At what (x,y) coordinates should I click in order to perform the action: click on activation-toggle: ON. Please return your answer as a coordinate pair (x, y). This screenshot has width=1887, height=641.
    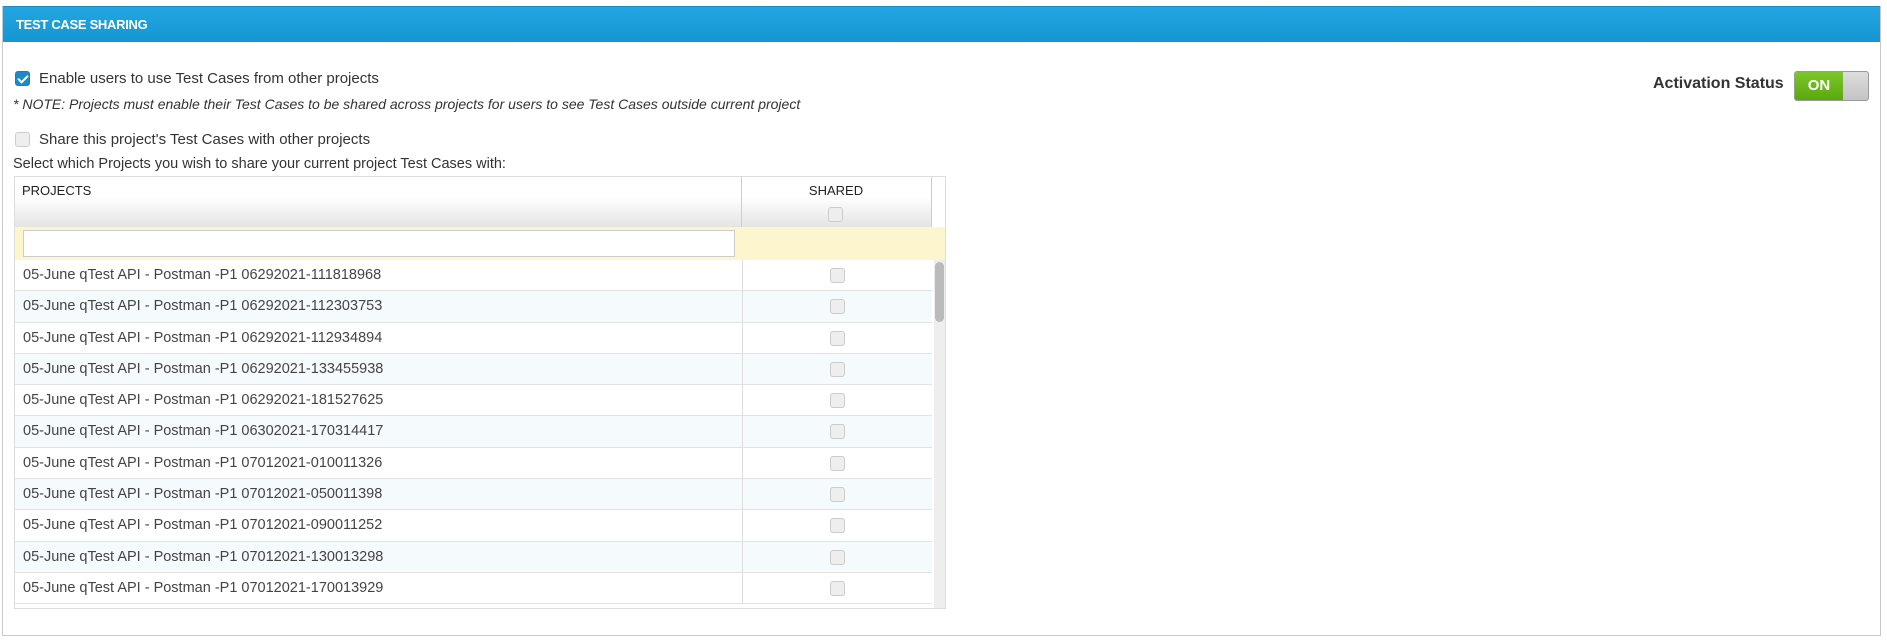
    Looking at the image, I should click on (1831, 86).